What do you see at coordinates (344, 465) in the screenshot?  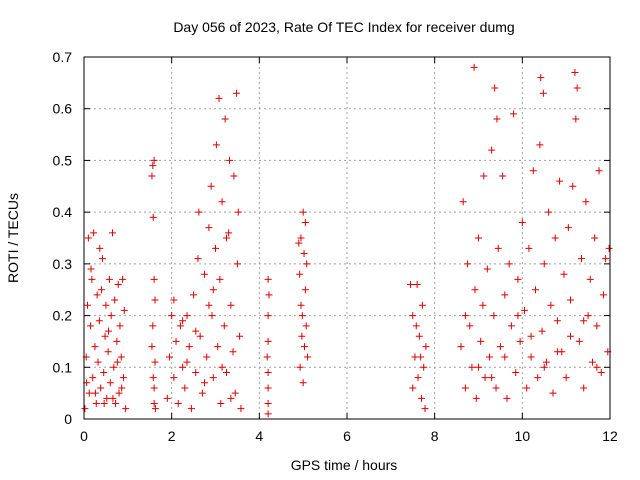 I see `x-axis-label: GPS time / hours` at bounding box center [344, 465].